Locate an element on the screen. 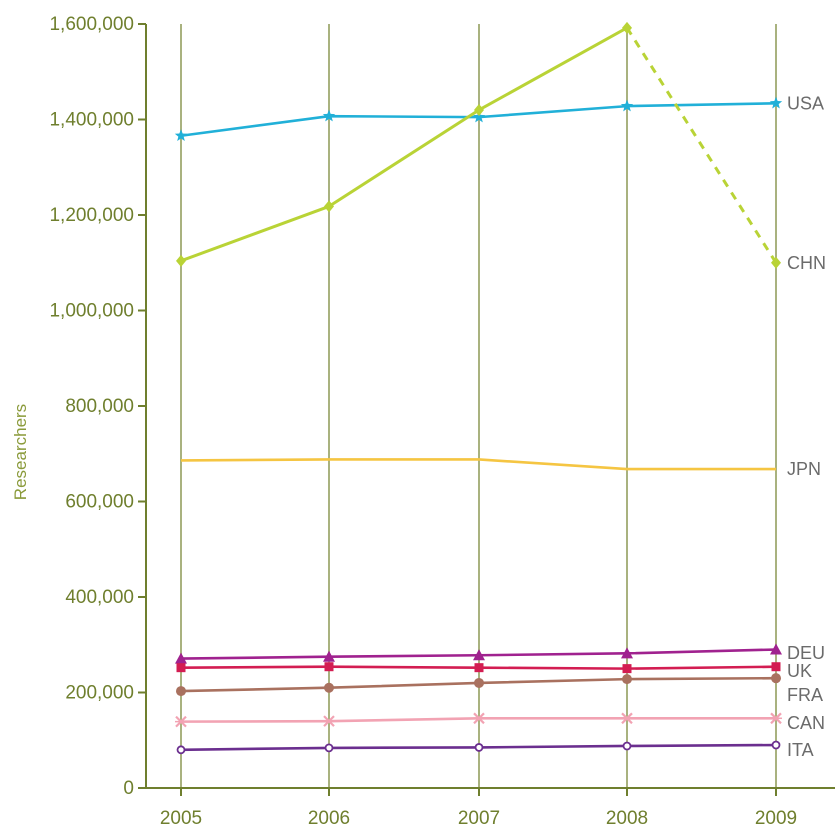 The width and height of the screenshot is (835, 831). y-tick-label: 1,400,000 is located at coordinates (91, 120).